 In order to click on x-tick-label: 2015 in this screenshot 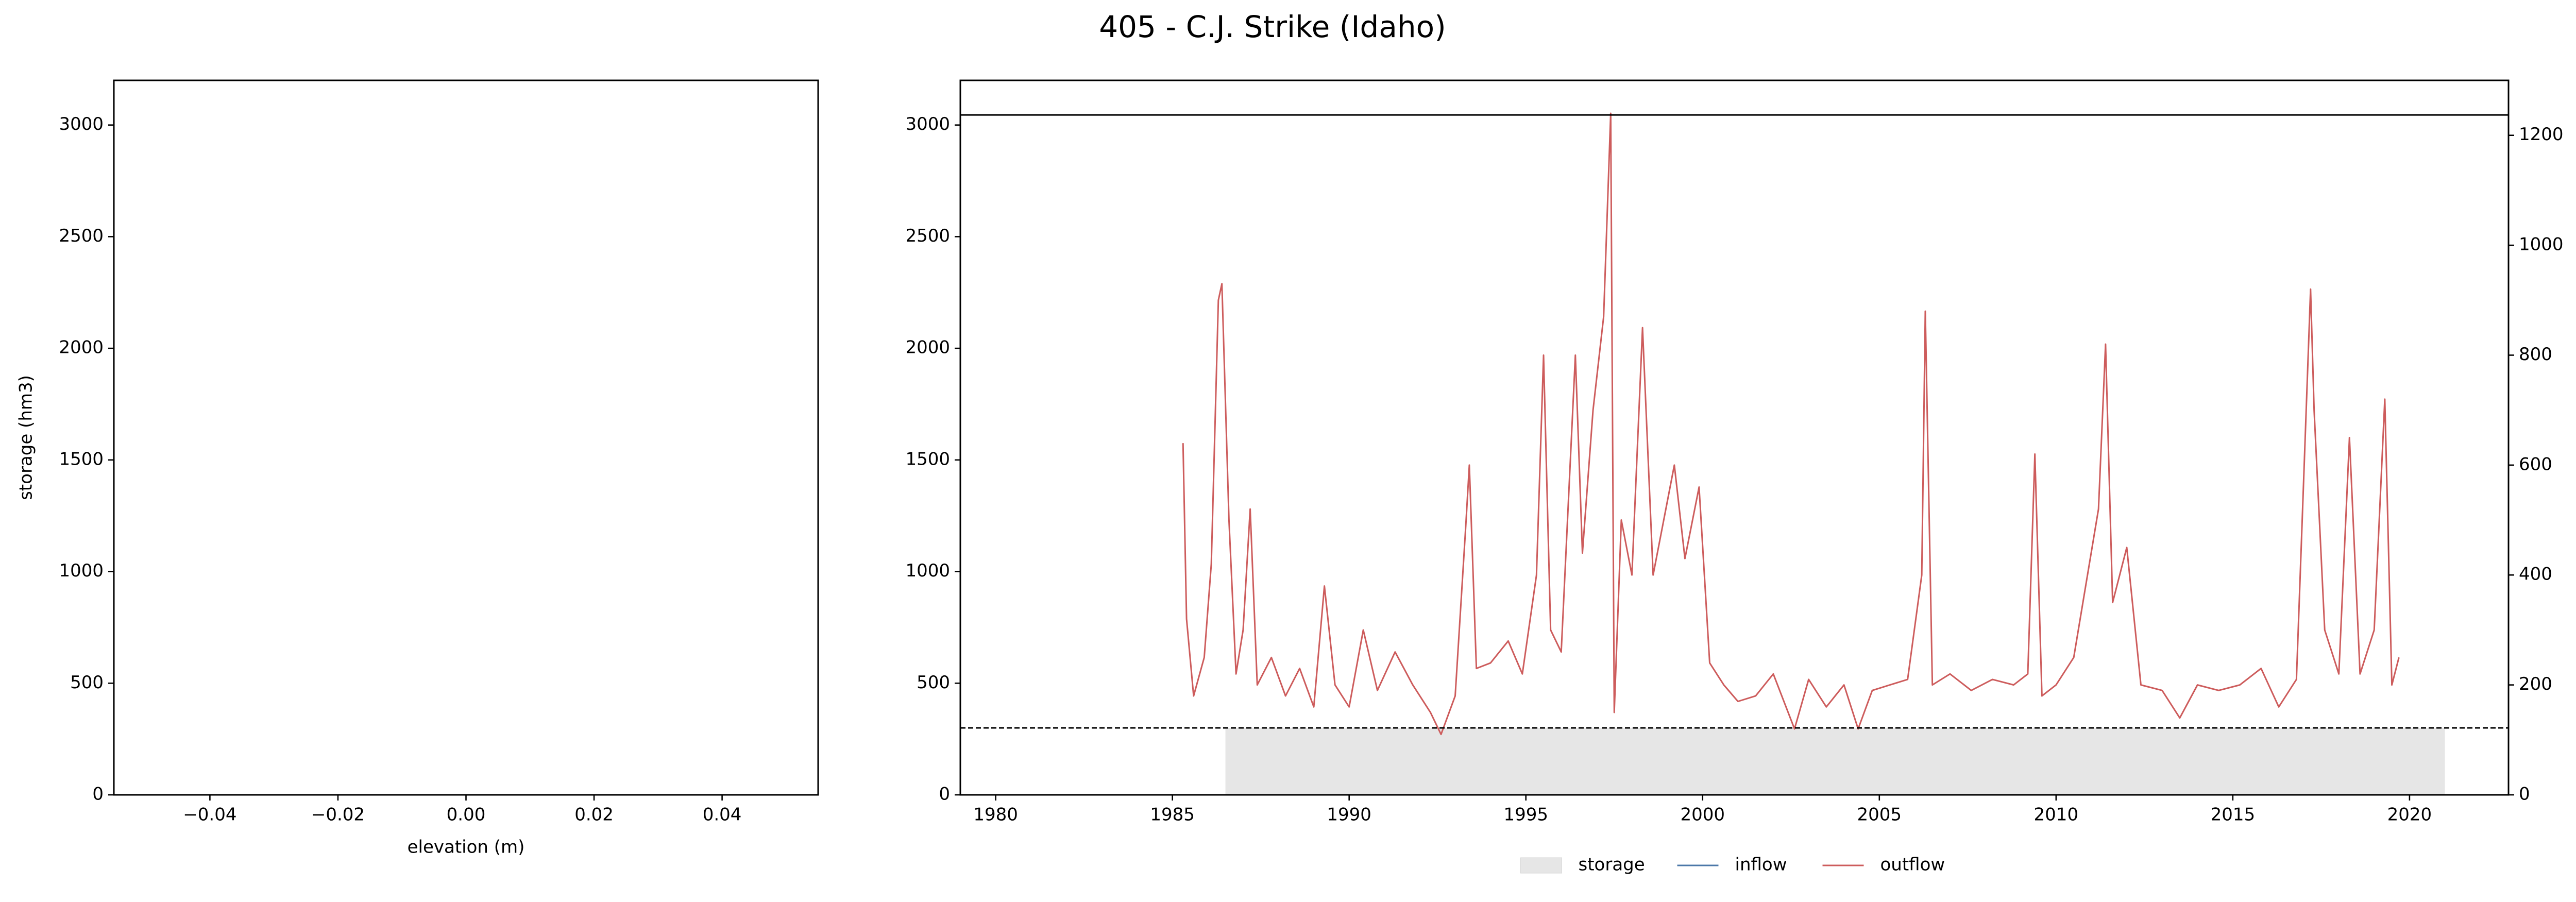, I will do `click(2233, 815)`.